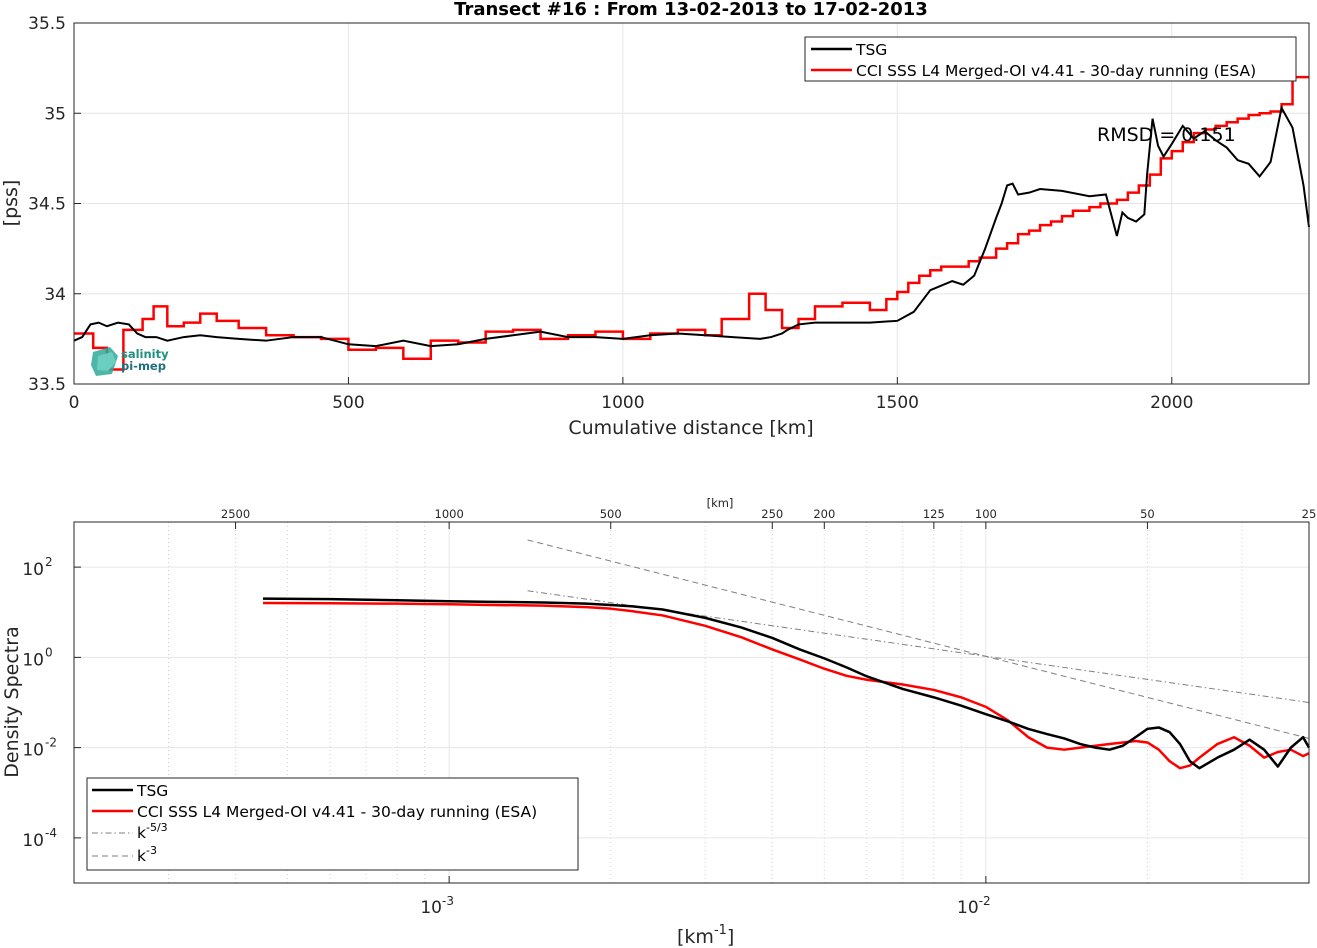 The width and height of the screenshot is (1317, 948). What do you see at coordinates (12, 701) in the screenshot?
I see `bottom-y-axis-label: Density Spectra` at bounding box center [12, 701].